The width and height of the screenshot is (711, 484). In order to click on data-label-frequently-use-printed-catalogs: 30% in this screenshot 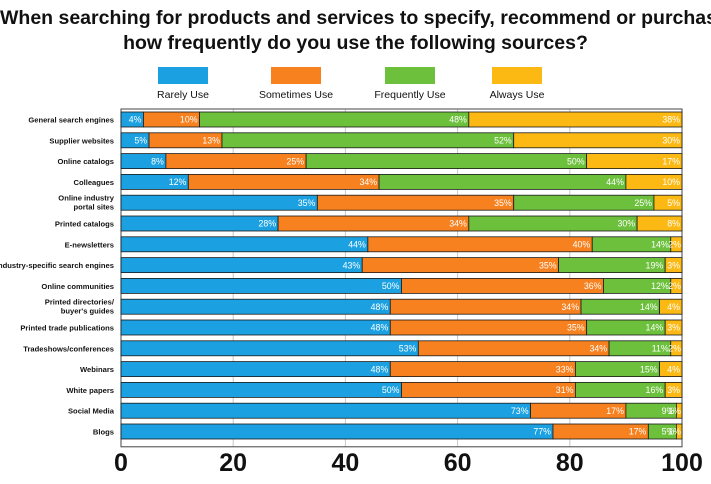, I will do `click(627, 224)`.